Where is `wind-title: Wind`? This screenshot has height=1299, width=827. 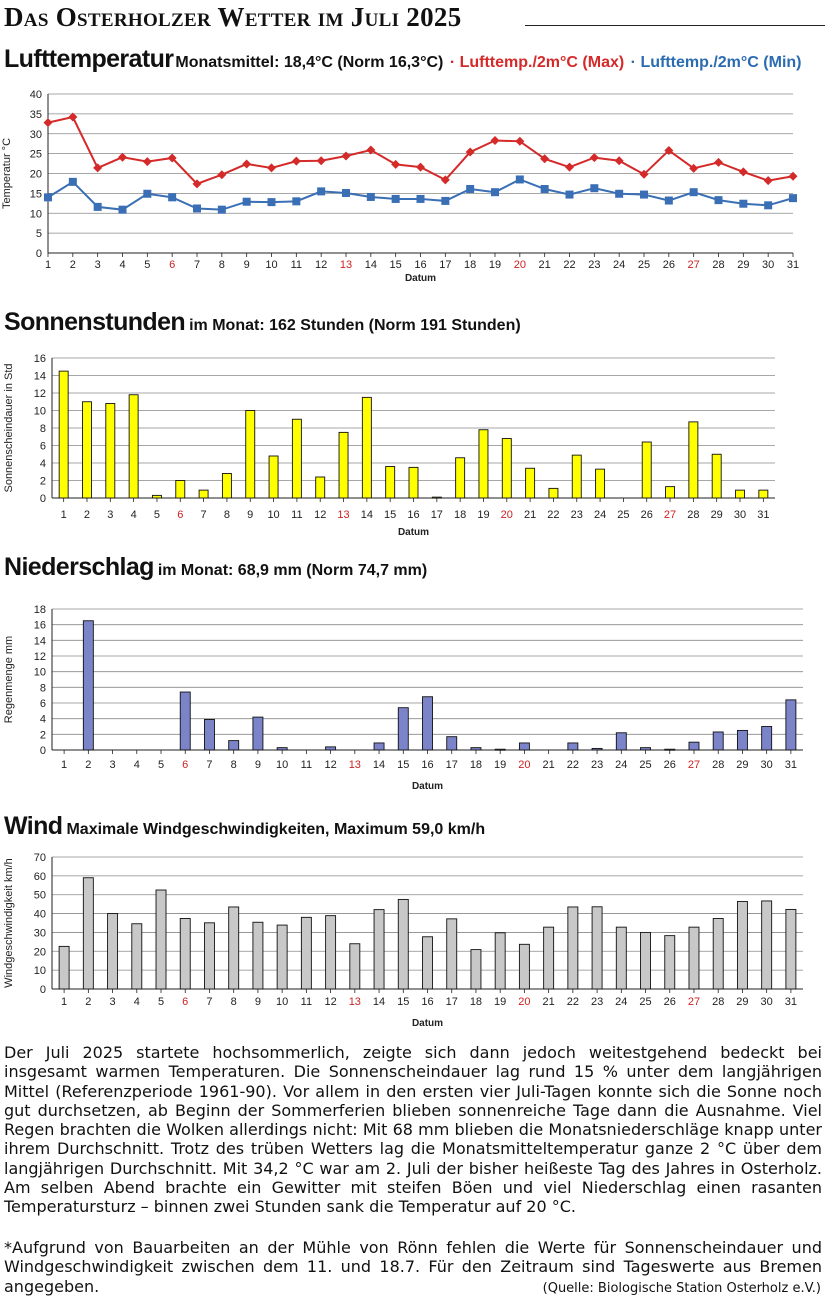 wind-title: Wind is located at coordinates (33, 826).